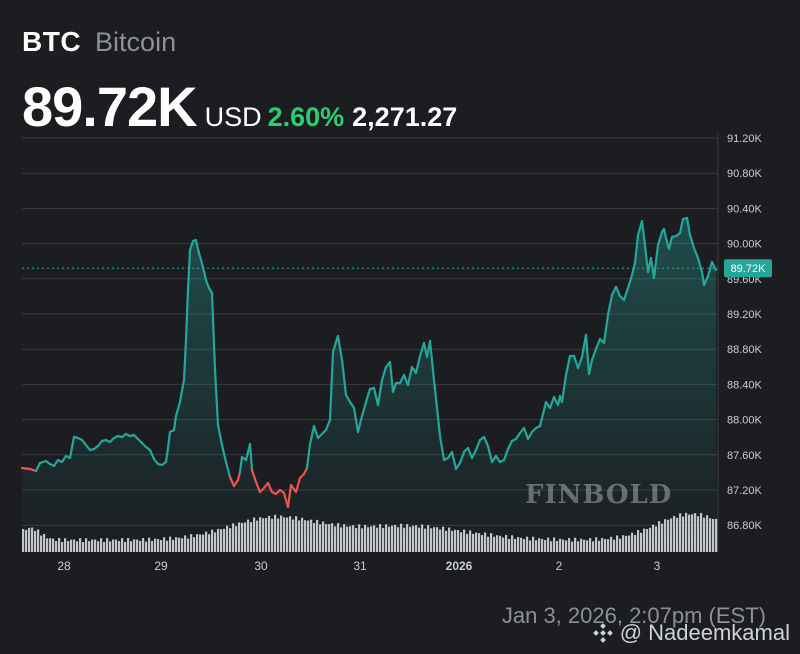  I want to click on y-tick-label: 88.00K, so click(745, 421).